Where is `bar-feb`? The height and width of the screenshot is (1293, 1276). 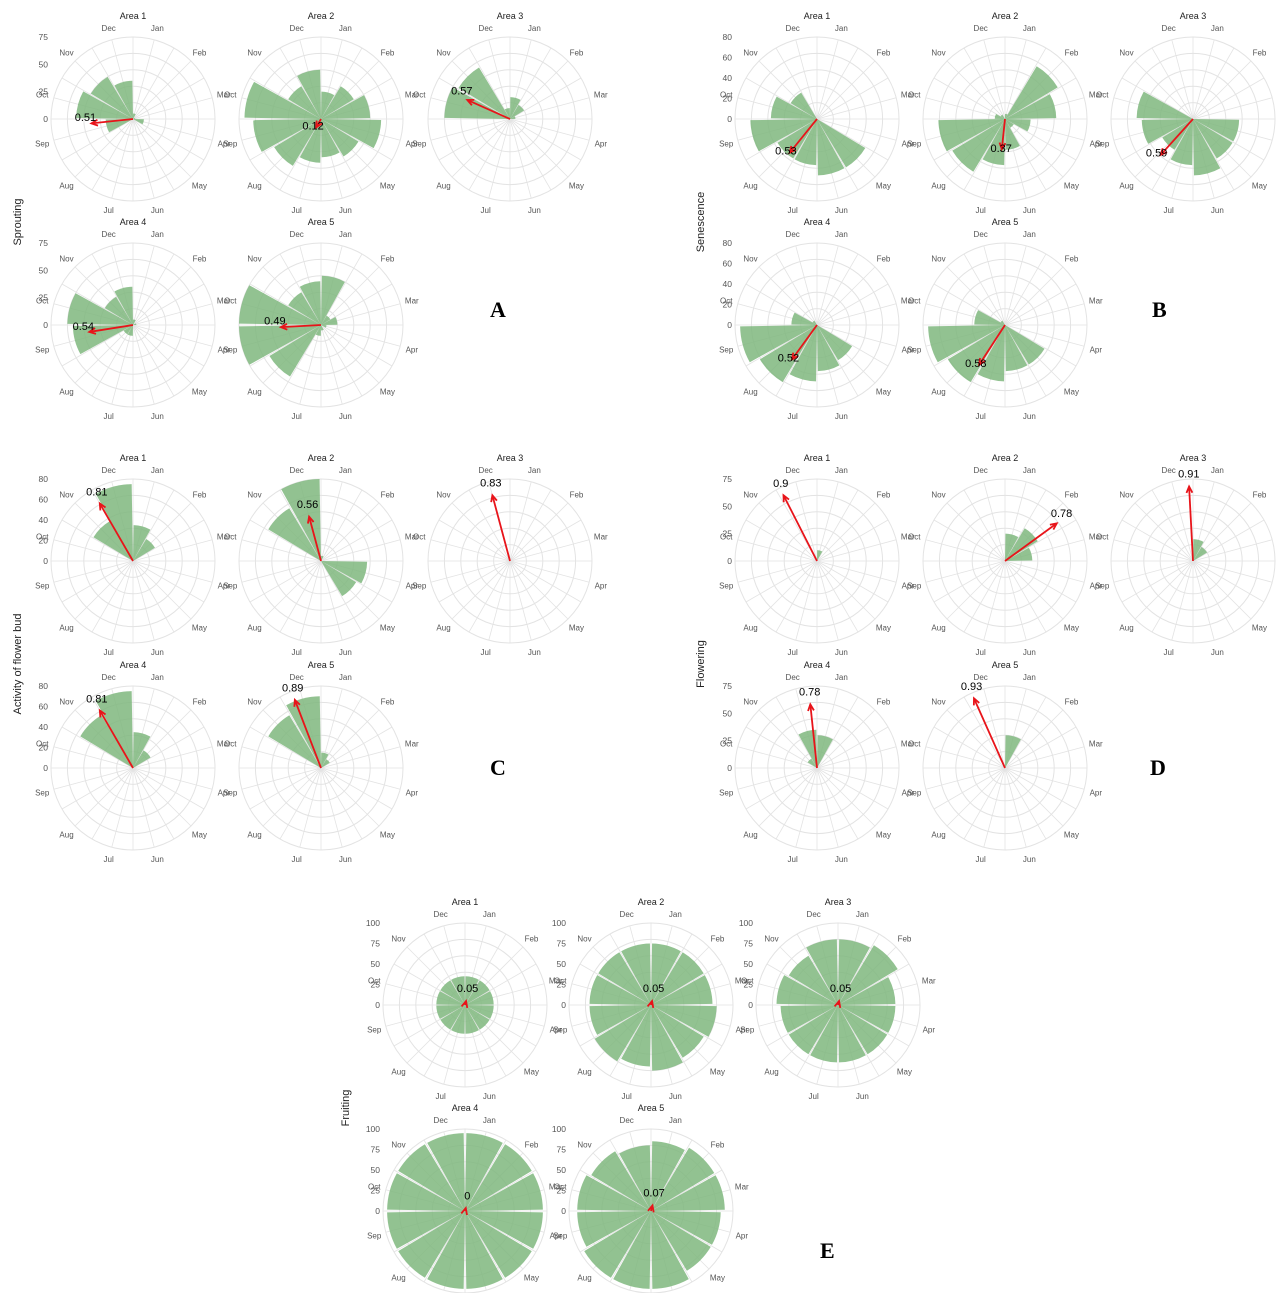
bar-feb is located at coordinates (498, 1177).